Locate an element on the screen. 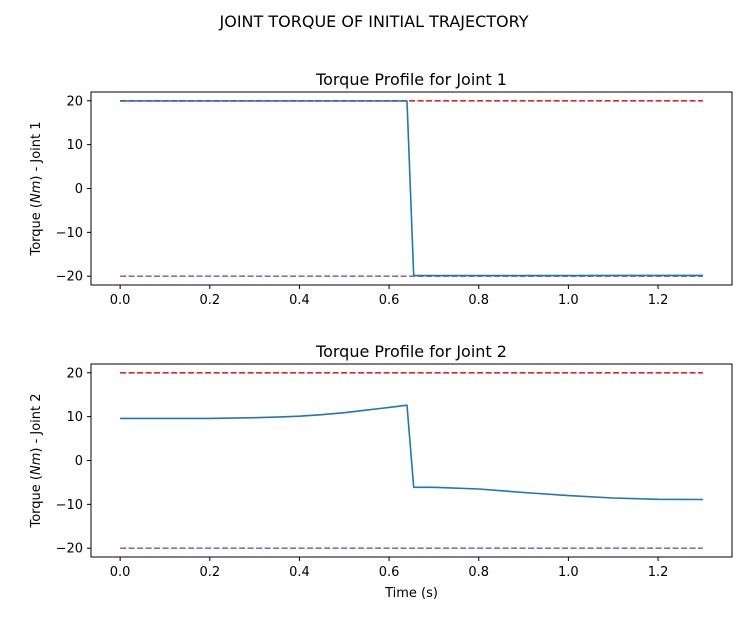  y-axis-label-part: ) - Joint 1 is located at coordinates (36, 150).